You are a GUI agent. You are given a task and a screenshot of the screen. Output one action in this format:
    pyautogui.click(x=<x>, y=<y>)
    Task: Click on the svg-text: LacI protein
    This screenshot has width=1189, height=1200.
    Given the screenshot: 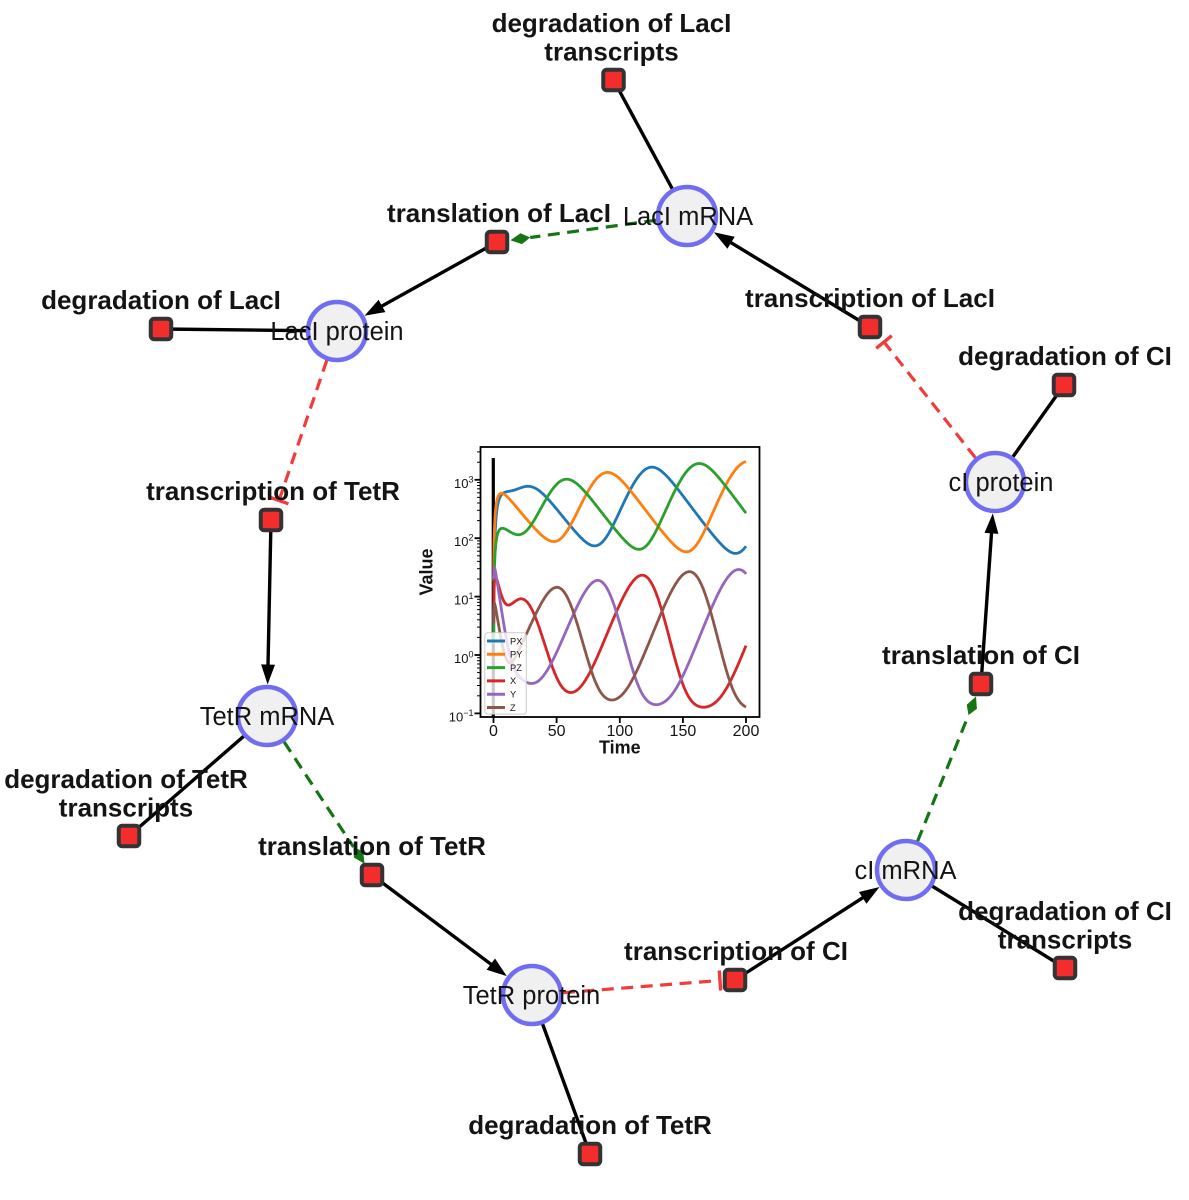 What is the action you would take?
    pyautogui.click(x=336, y=332)
    